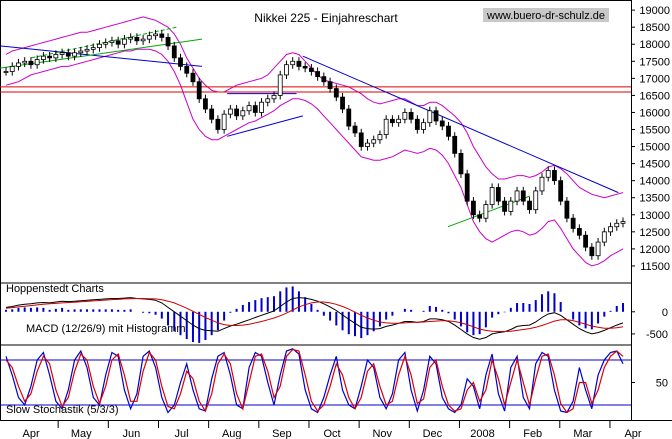  Describe the element at coordinates (282, 433) in the screenshot. I see `month-label: Sep` at that location.